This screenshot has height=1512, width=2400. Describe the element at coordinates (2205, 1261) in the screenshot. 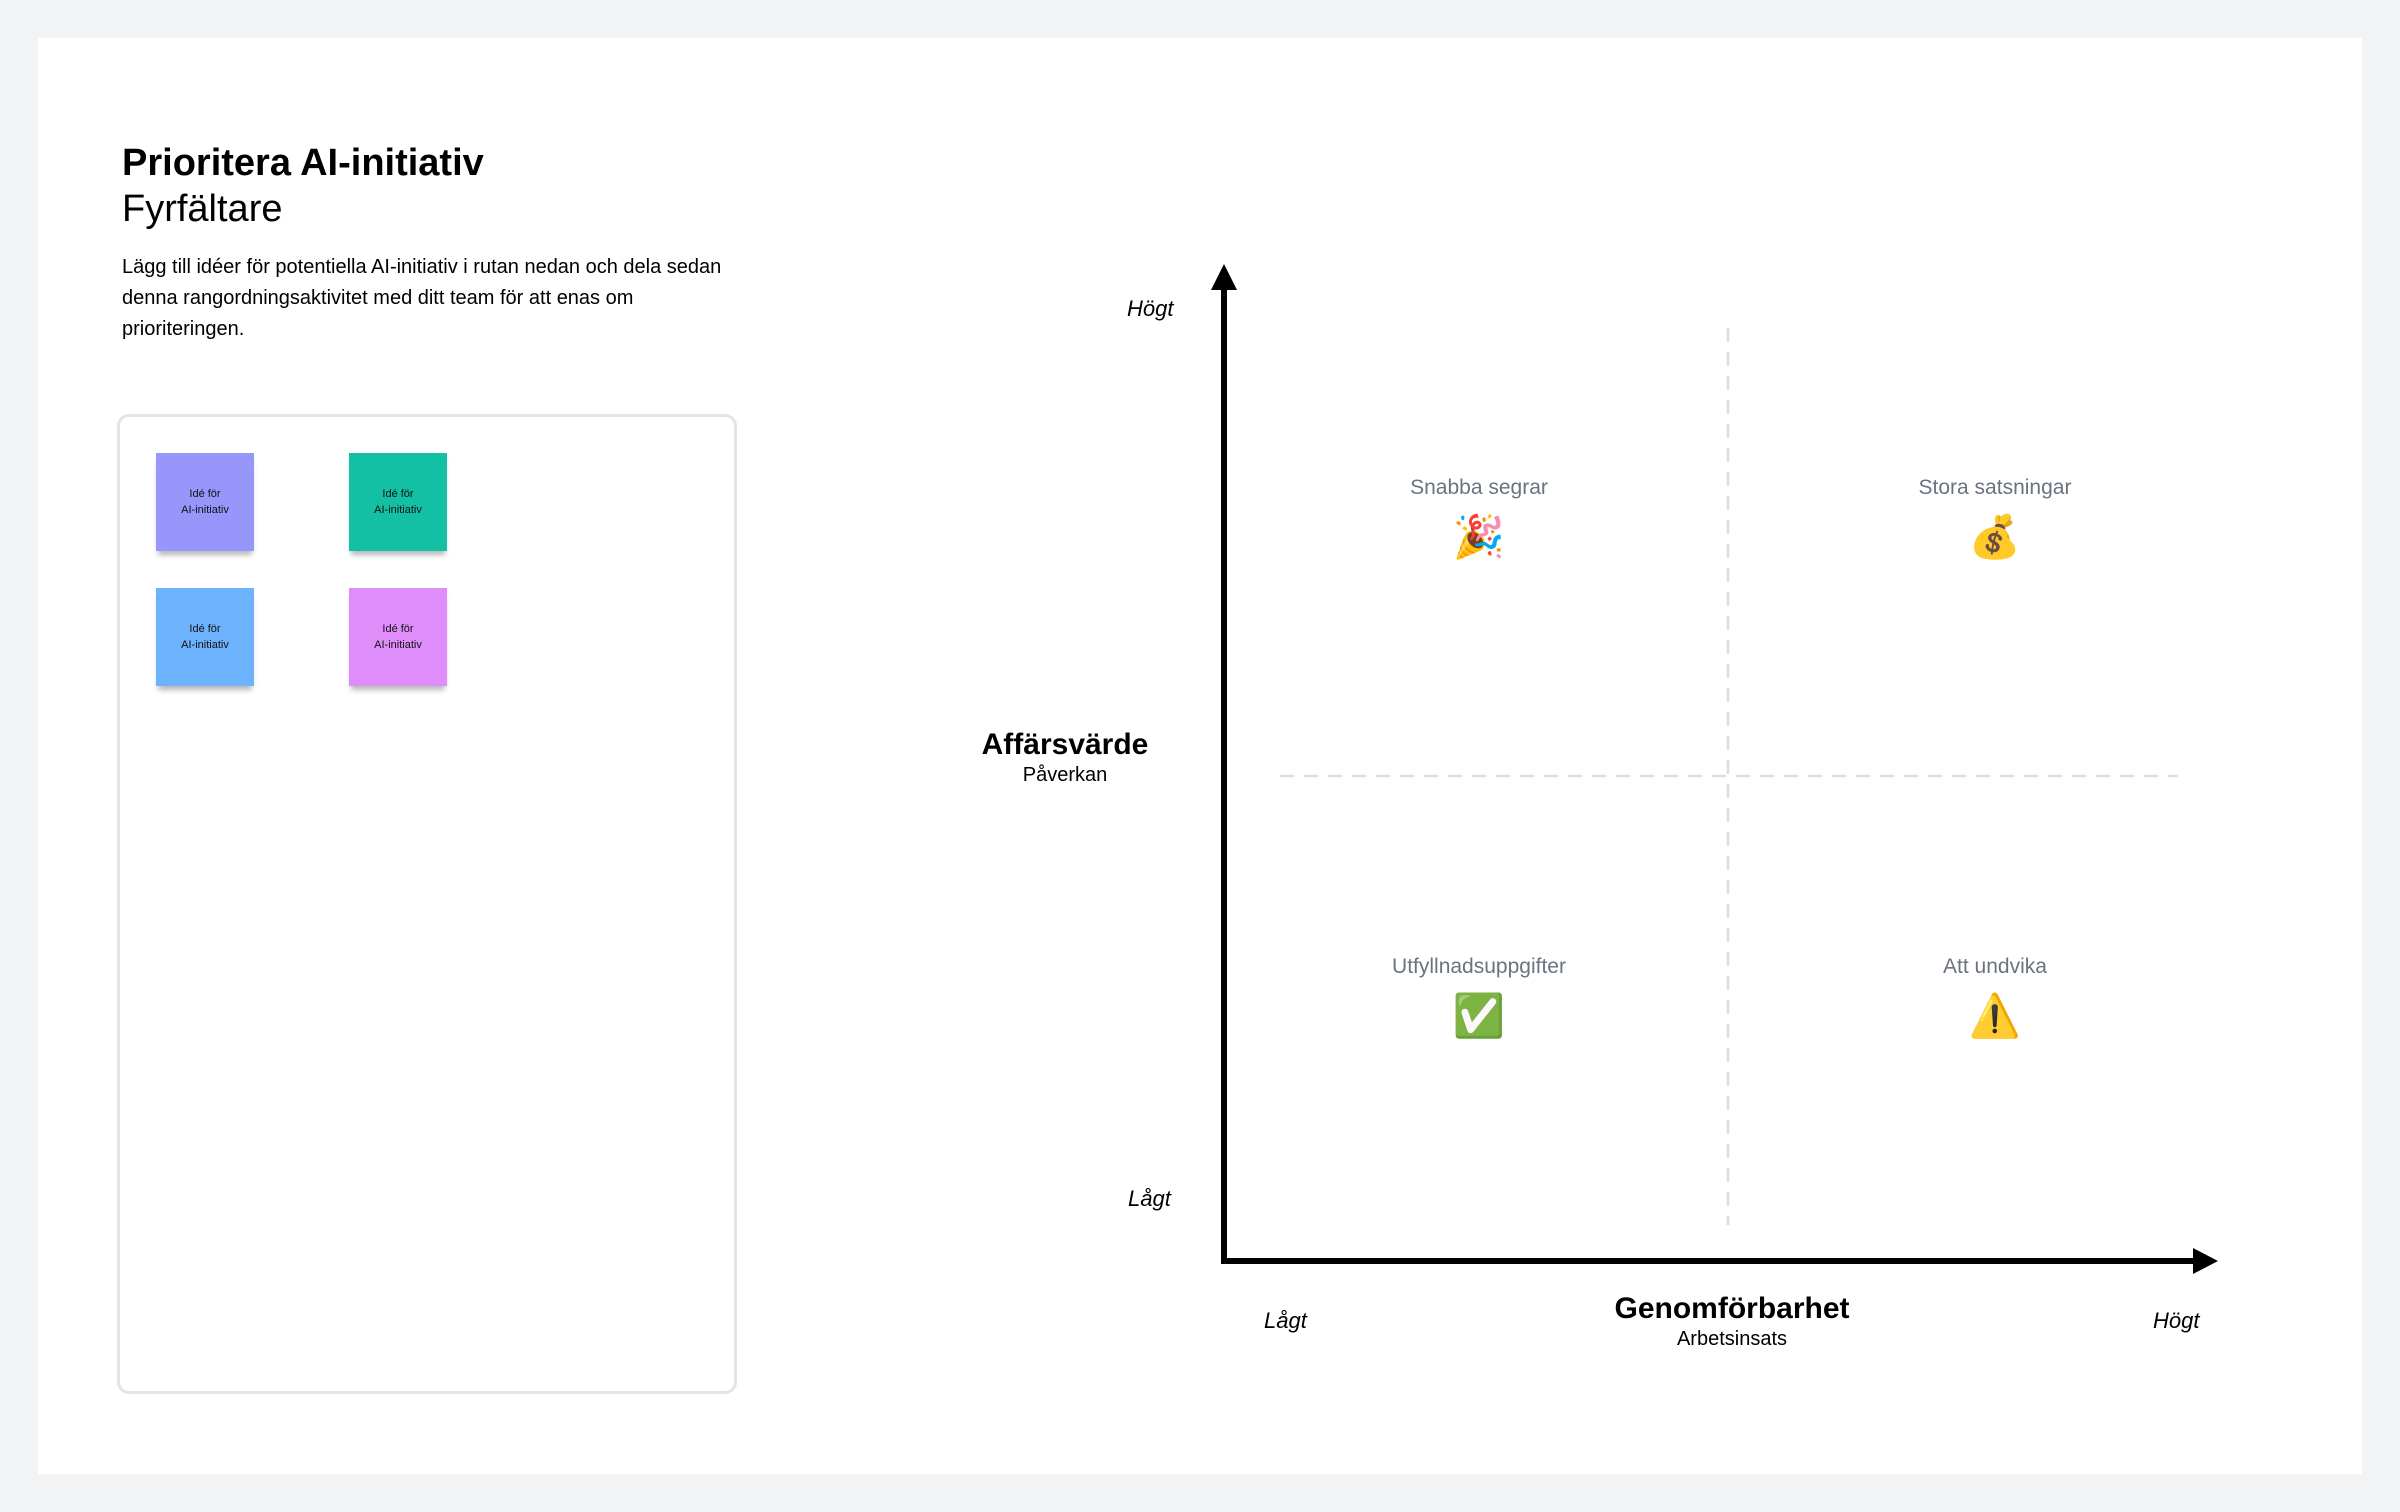

I see `x-axis-arrowhead` at that location.